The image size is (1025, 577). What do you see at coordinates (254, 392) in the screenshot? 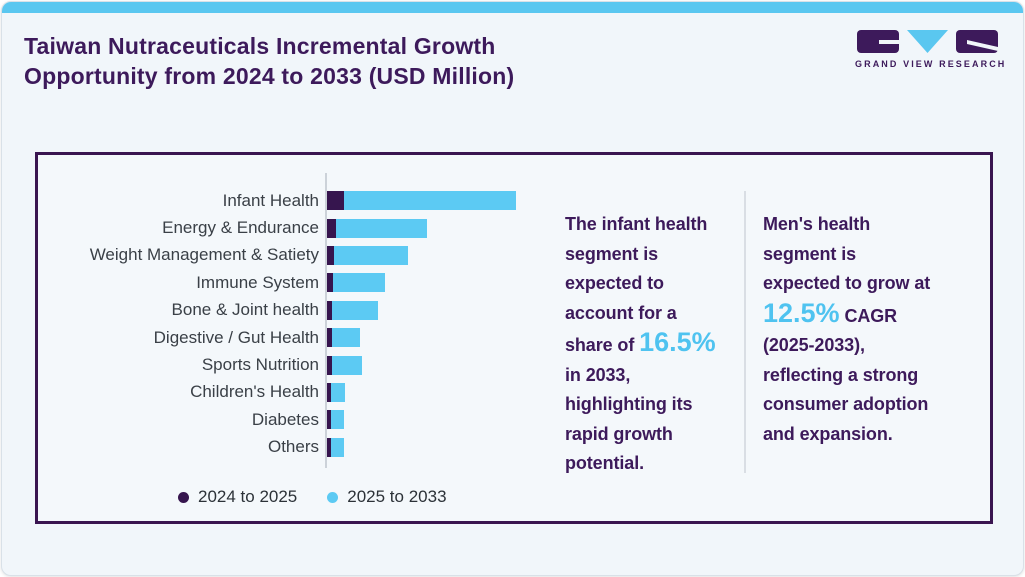
I see `category-label: Children's Health` at bounding box center [254, 392].